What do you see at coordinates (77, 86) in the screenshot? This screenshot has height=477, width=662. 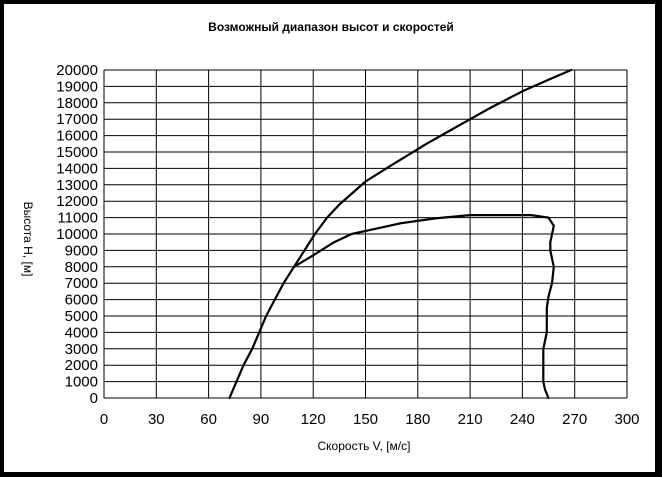 I see `y-tick-label: 19000` at bounding box center [77, 86].